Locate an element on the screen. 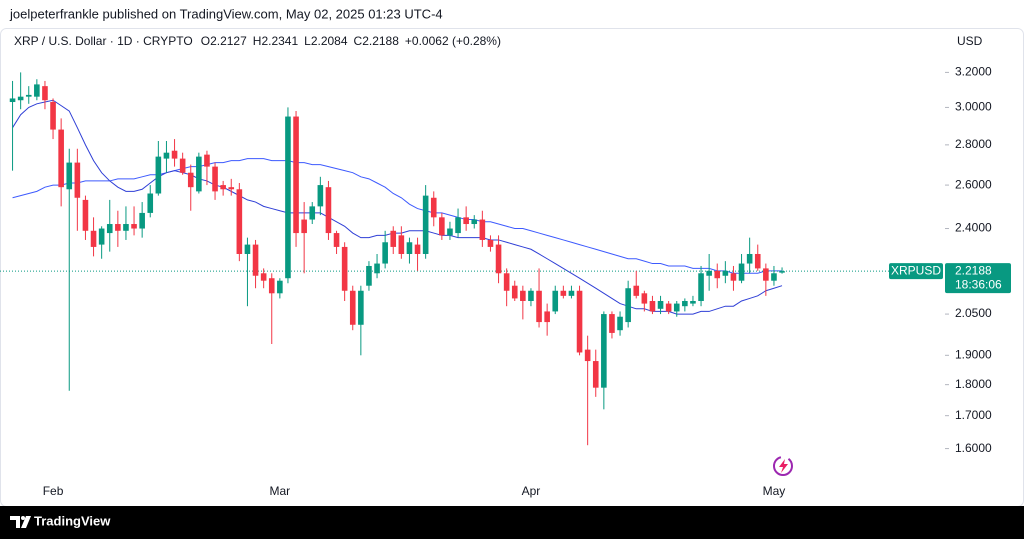  y-tick-label: 2.0500 is located at coordinates (973, 313).